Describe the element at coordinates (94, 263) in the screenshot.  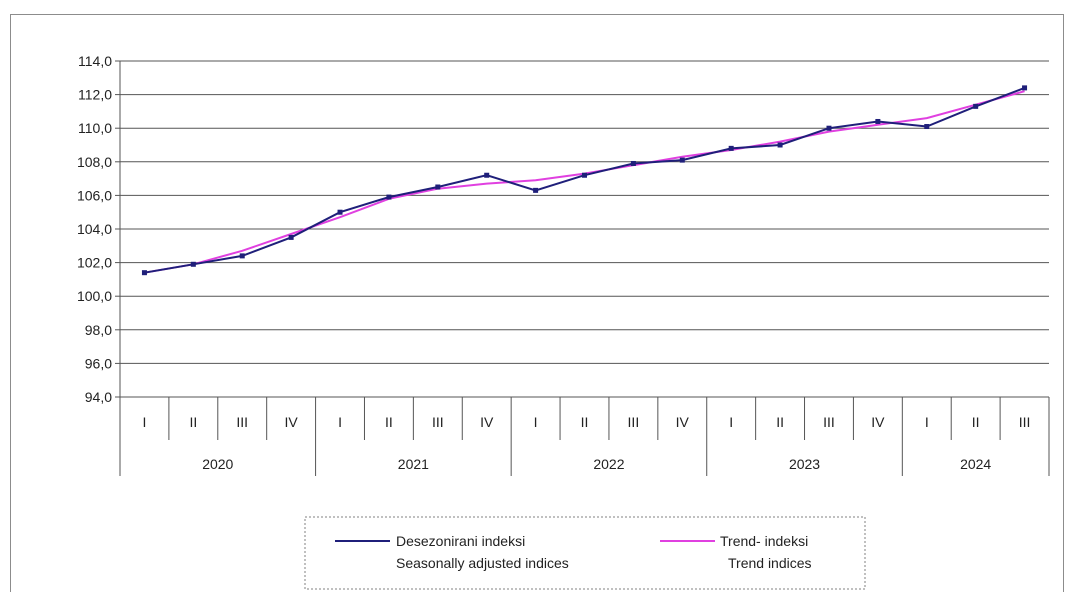
I see `y-tick-label: 102,0` at that location.